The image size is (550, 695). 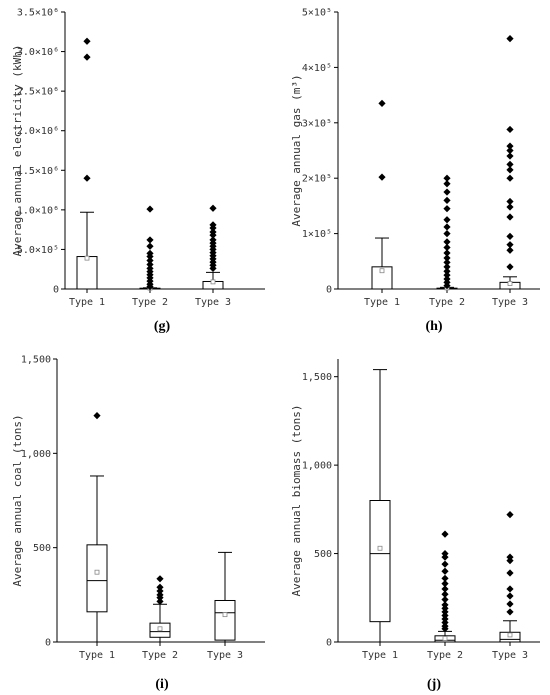 I want to click on y-axis-title: Average annual biomass (tons), so click(x=296, y=500).